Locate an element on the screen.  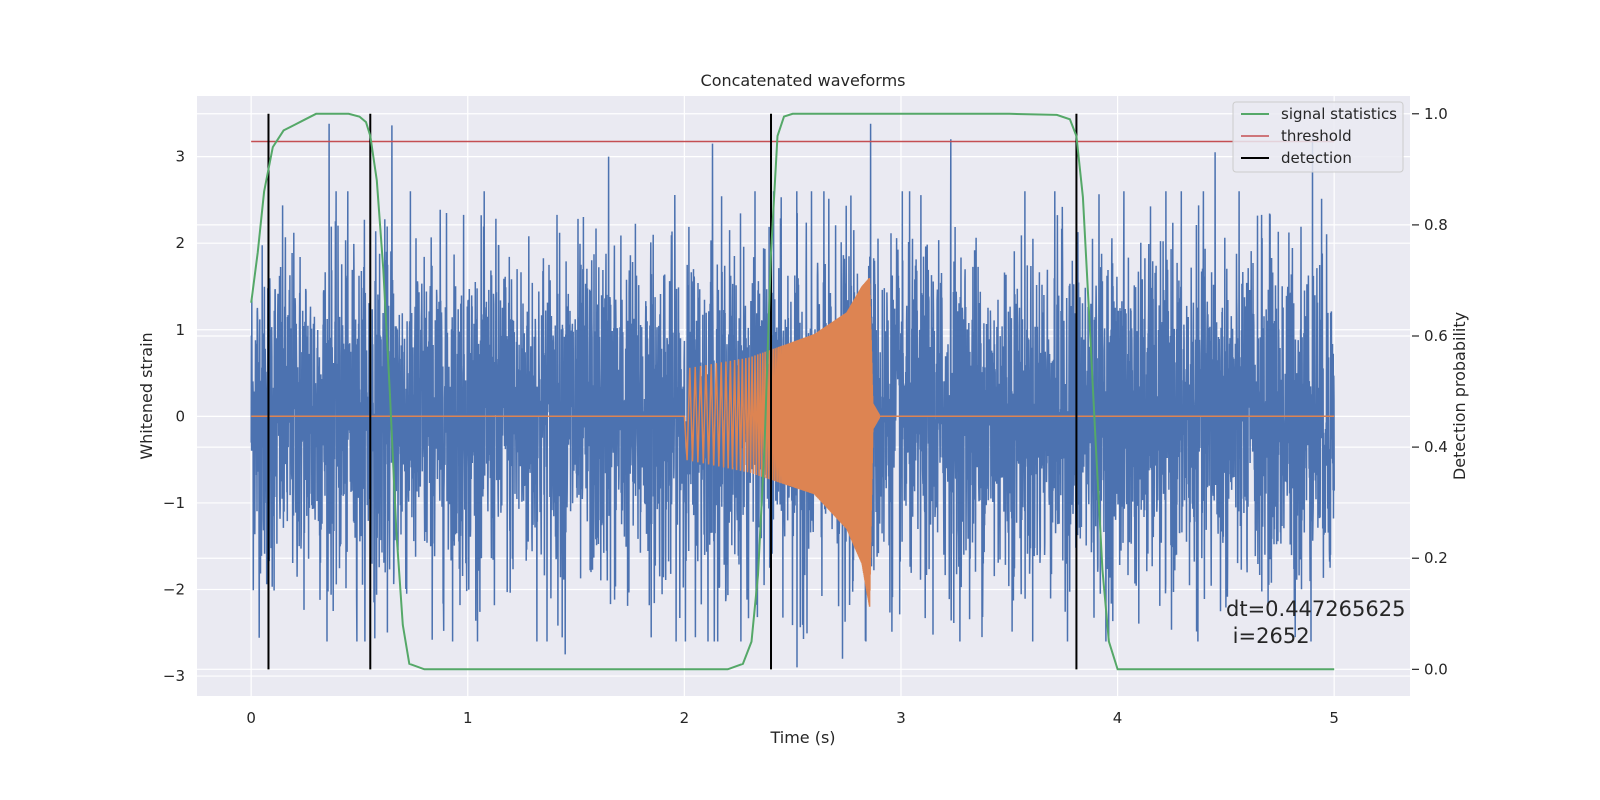
y2-tick-label: 0.4 is located at coordinates (1436, 447).